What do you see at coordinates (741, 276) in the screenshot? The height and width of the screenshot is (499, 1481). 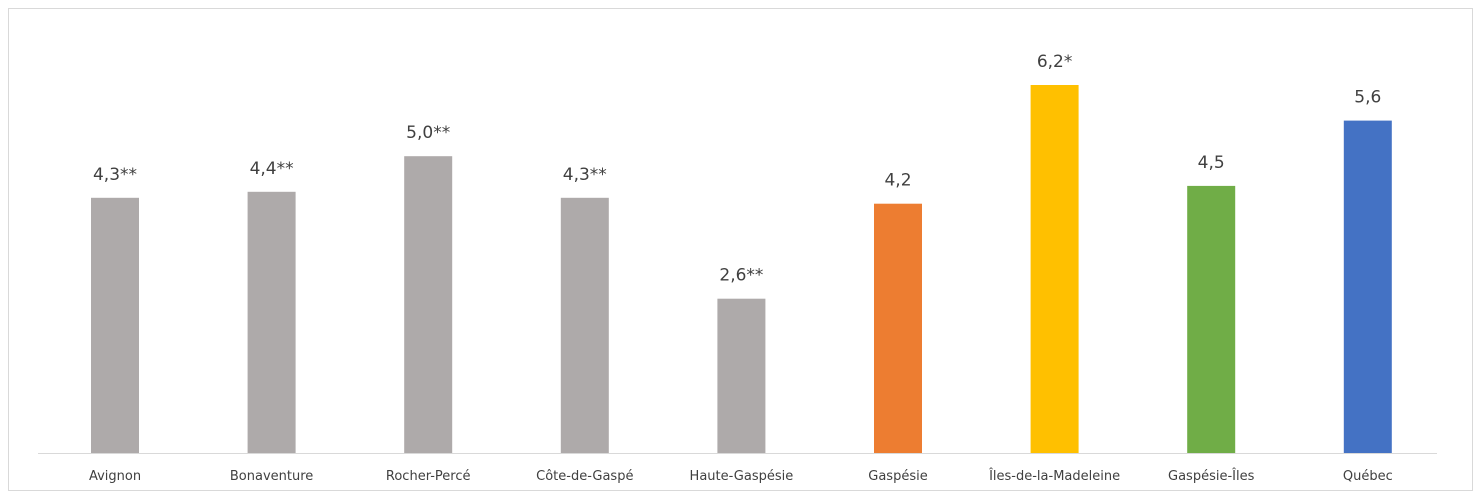 I see `data-label: 2,6**` at bounding box center [741, 276].